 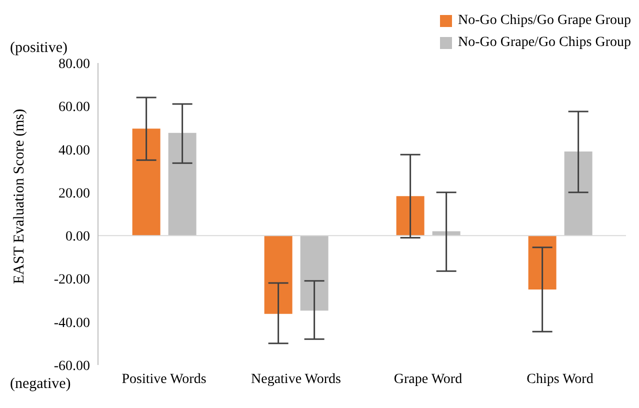 I want to click on y-tick-label: 20.00, so click(x=74, y=194).